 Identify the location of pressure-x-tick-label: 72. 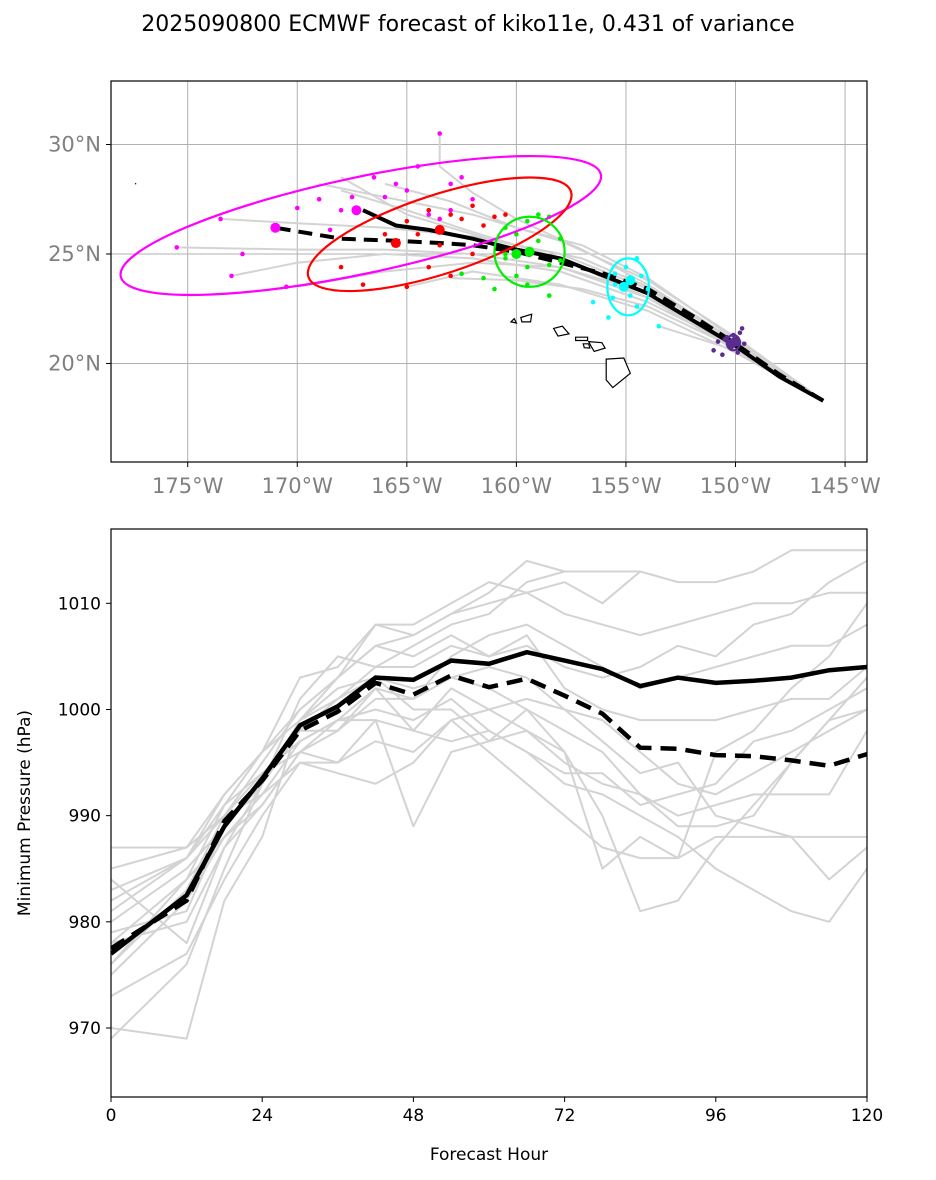
(565, 1116).